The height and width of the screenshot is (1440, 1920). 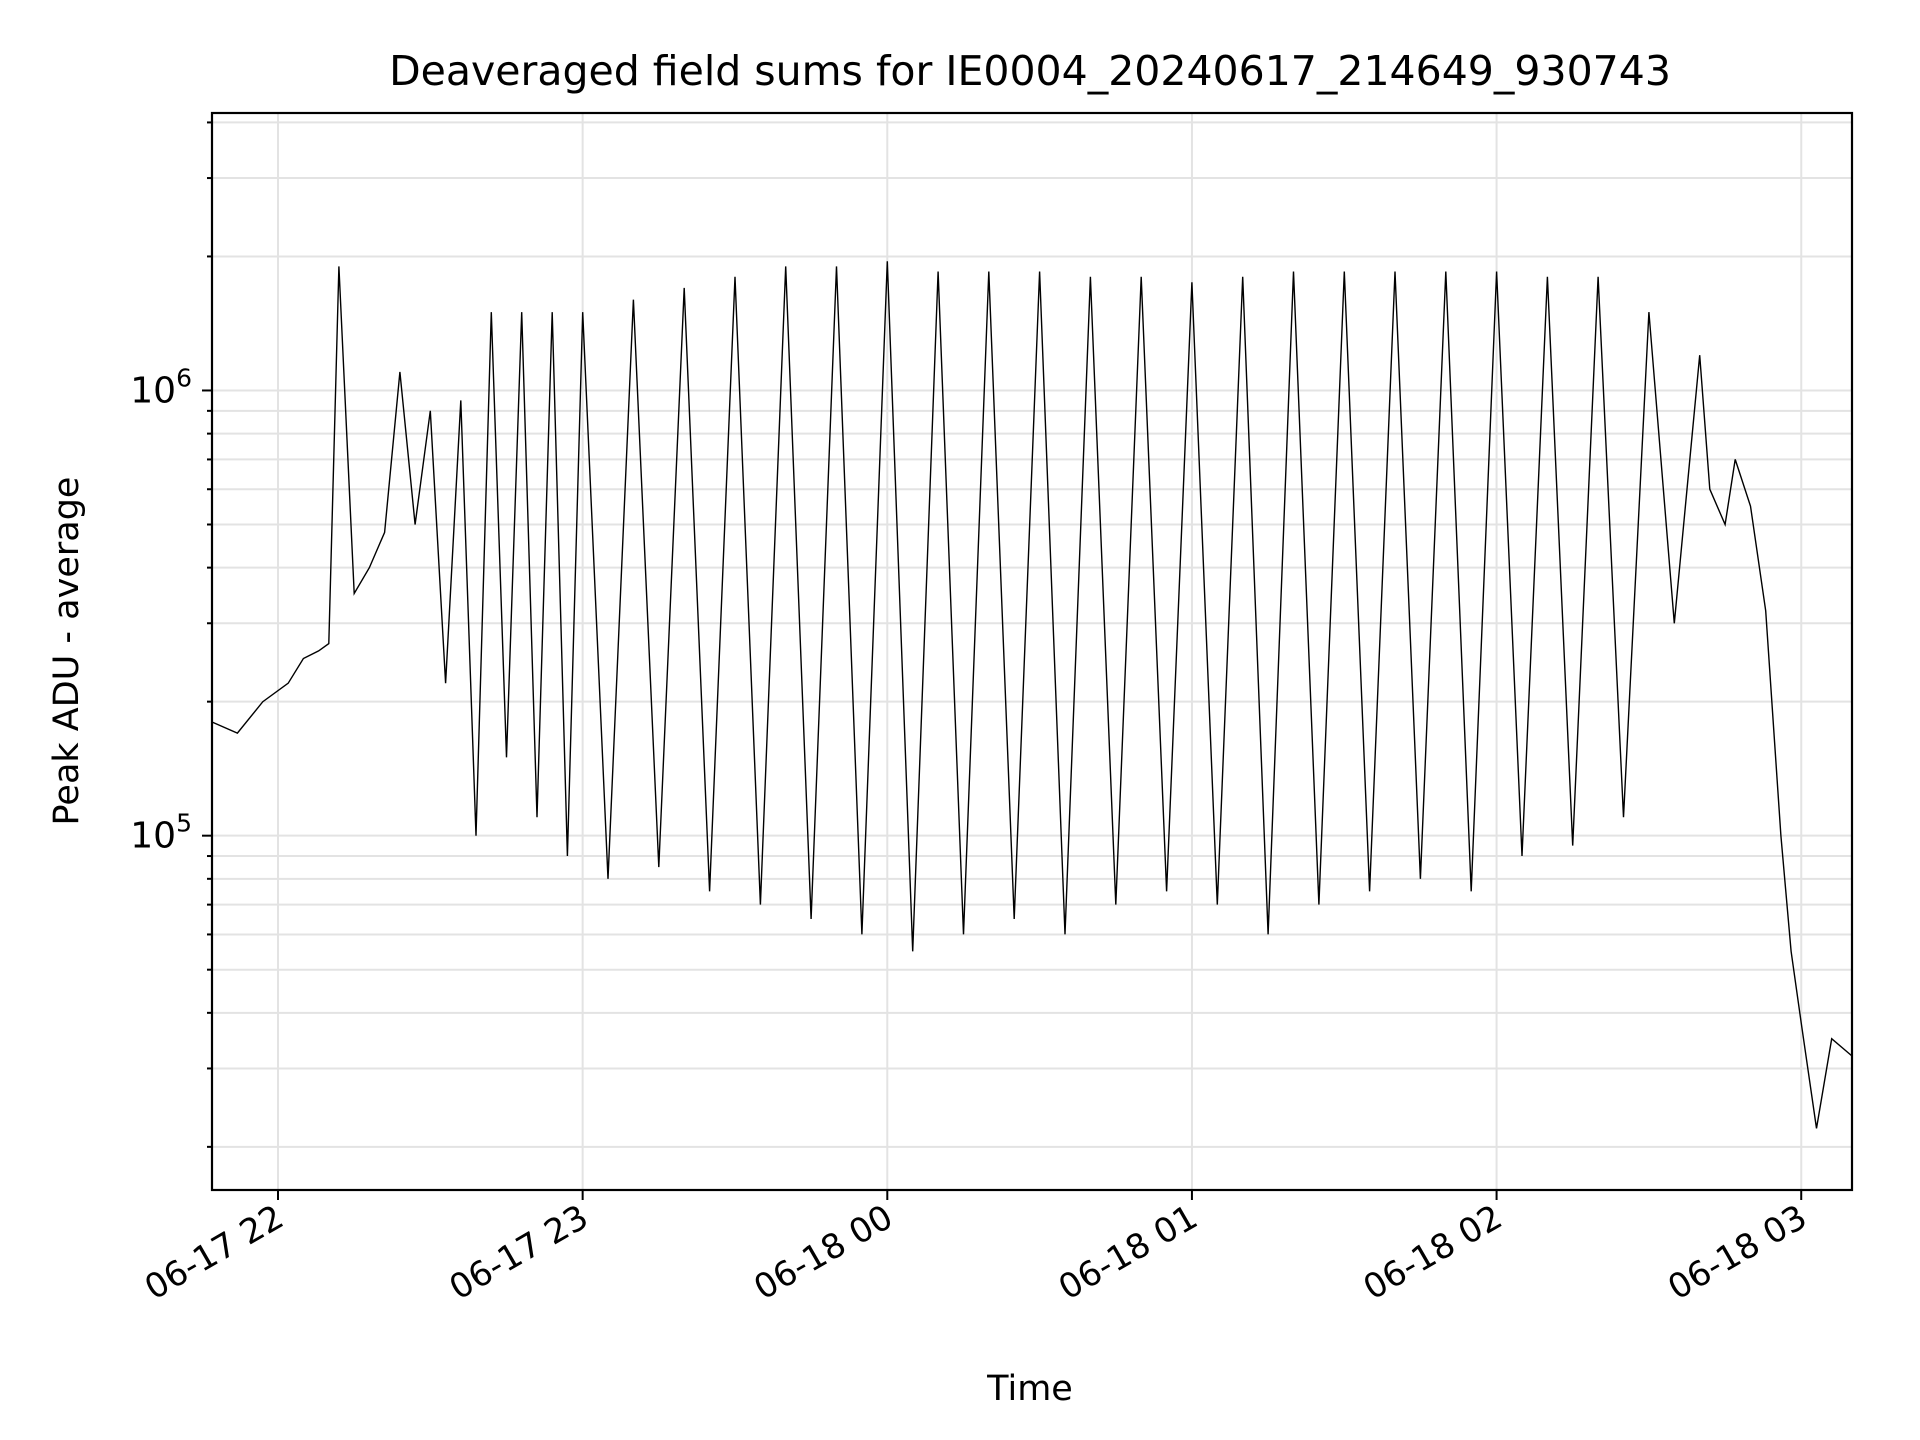 I want to click on y-tick-label: 10⁶, so click(x=161, y=387).